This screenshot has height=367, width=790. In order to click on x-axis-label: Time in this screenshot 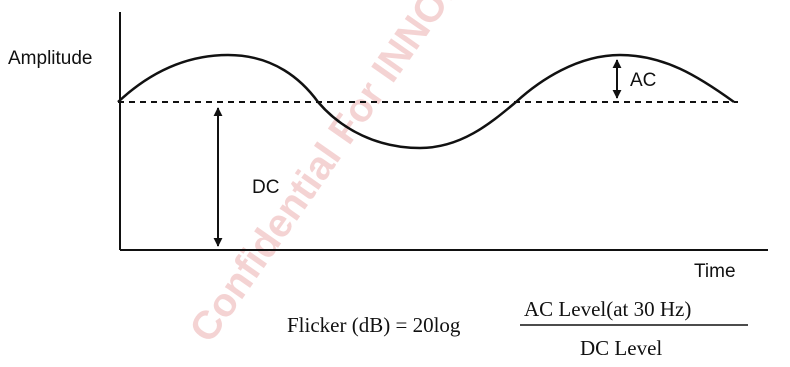, I will do `click(715, 271)`.